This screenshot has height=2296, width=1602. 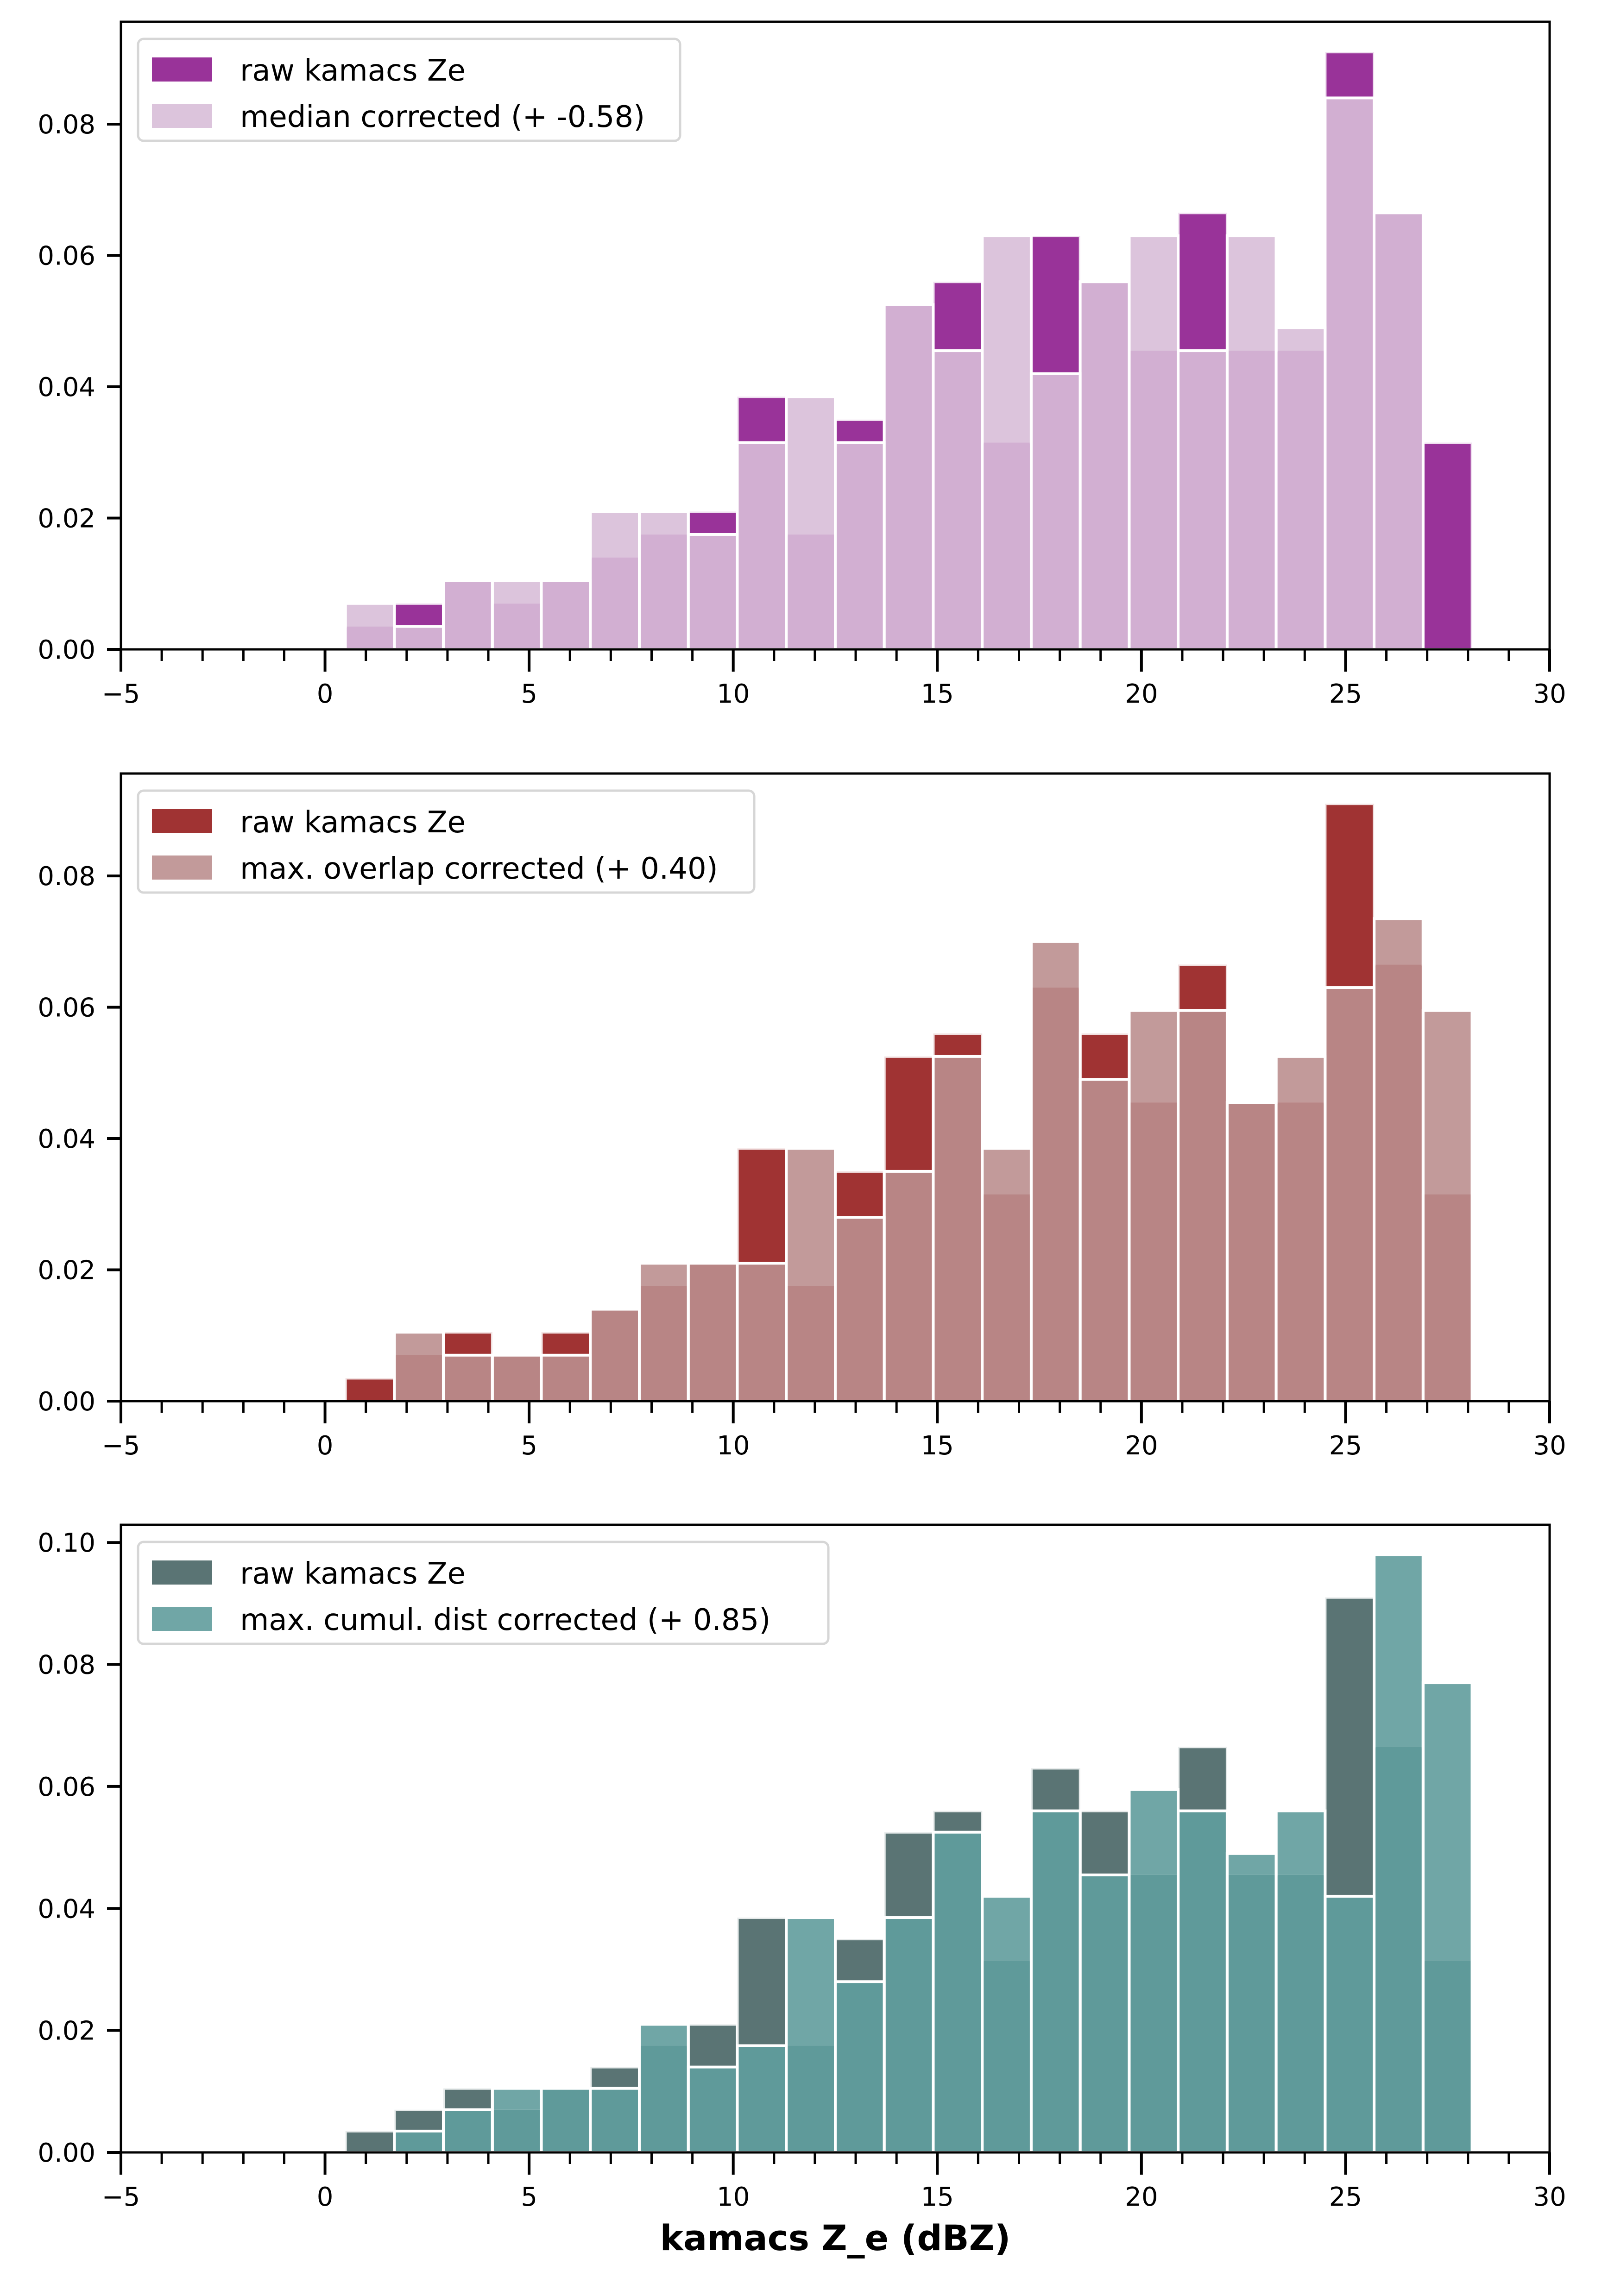 I want to click on x-tick-label: 5, so click(x=529, y=1446).